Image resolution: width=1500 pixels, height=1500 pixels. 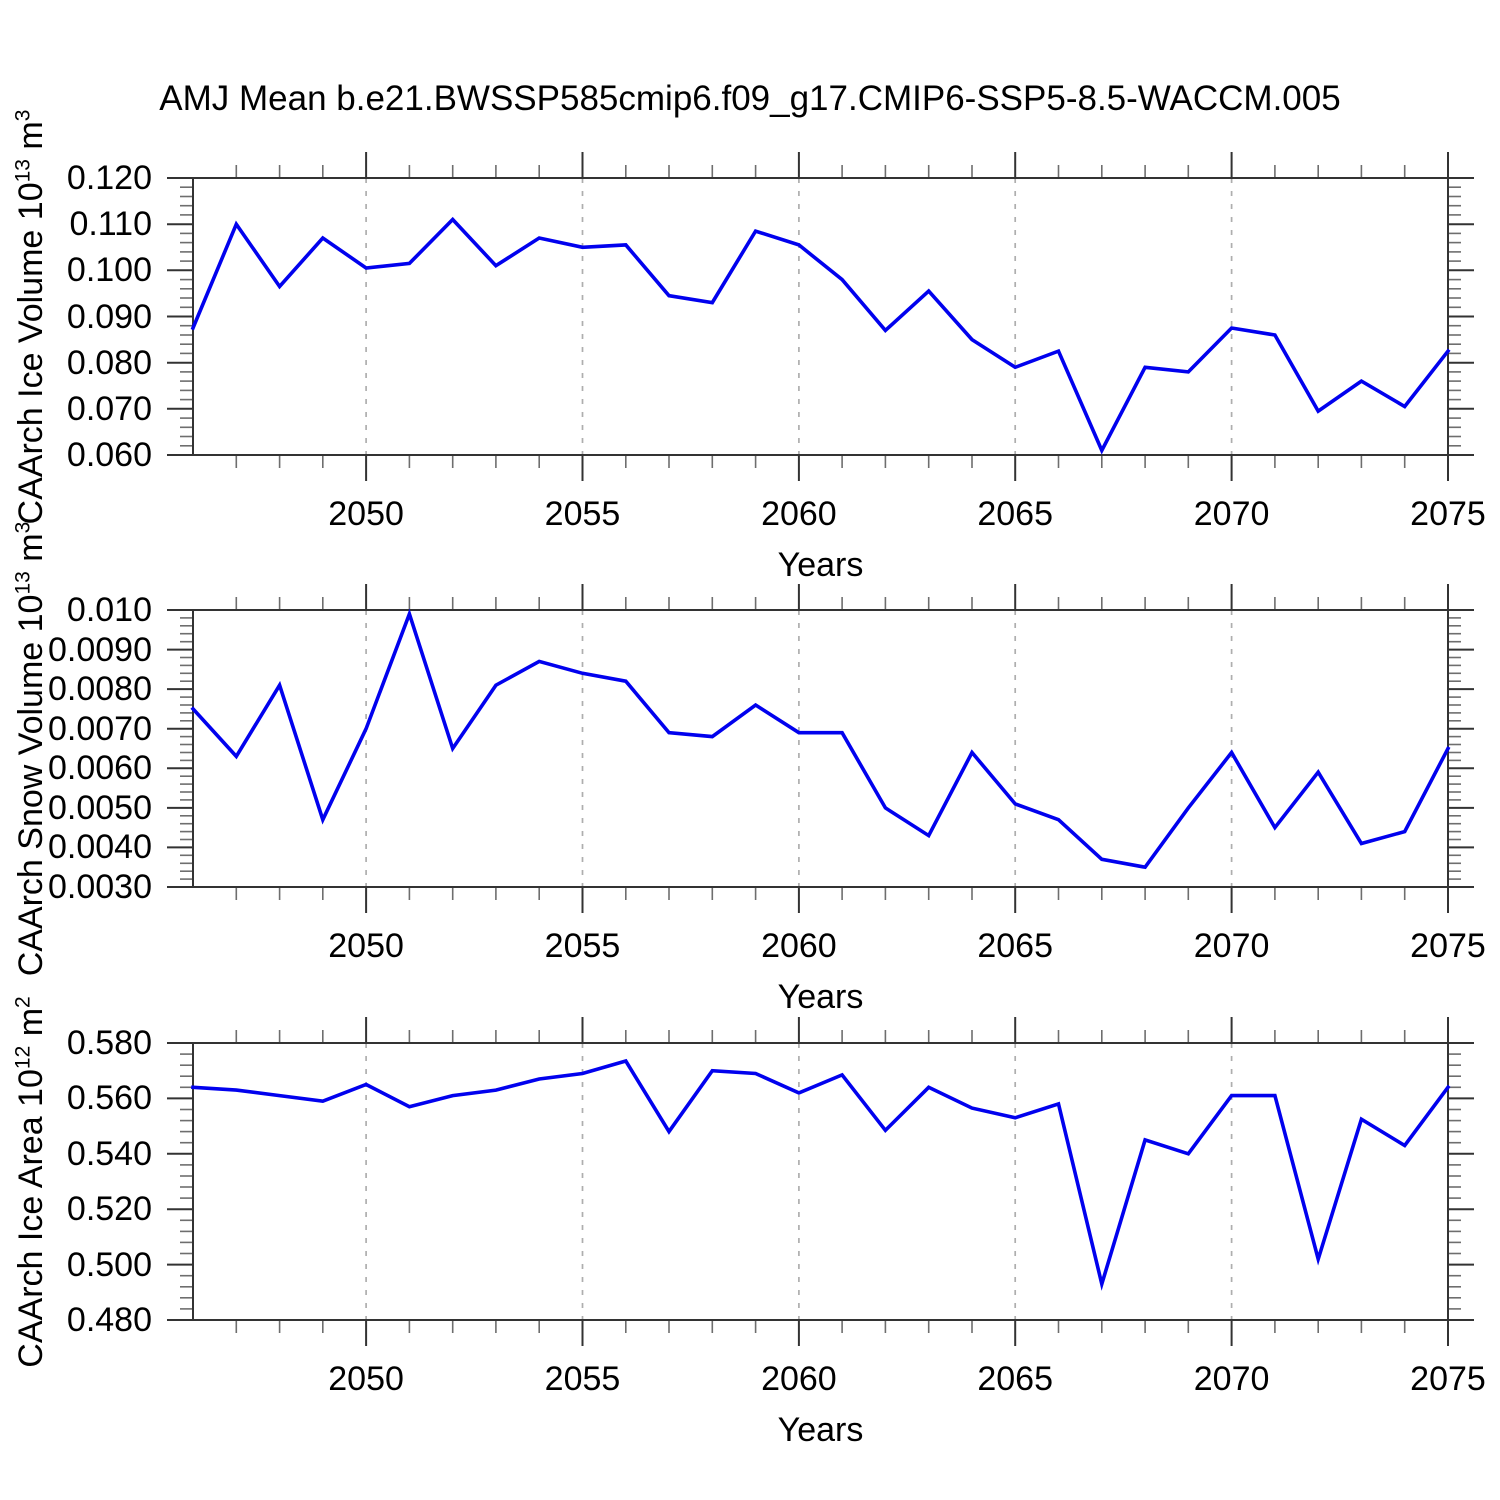 What do you see at coordinates (100, 847) in the screenshot?
I see `y-tick-label: 0.0040` at bounding box center [100, 847].